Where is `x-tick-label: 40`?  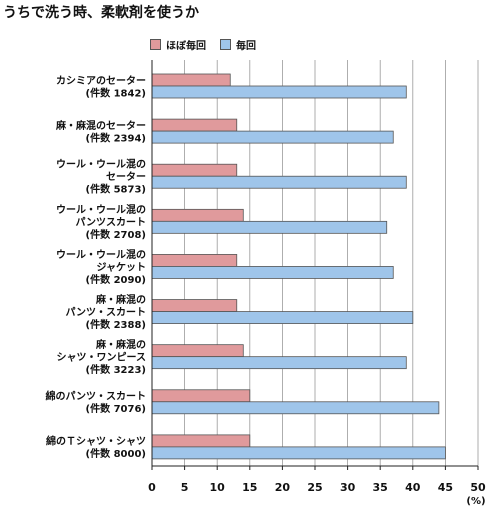 x-tick-label: 40 is located at coordinates (413, 487).